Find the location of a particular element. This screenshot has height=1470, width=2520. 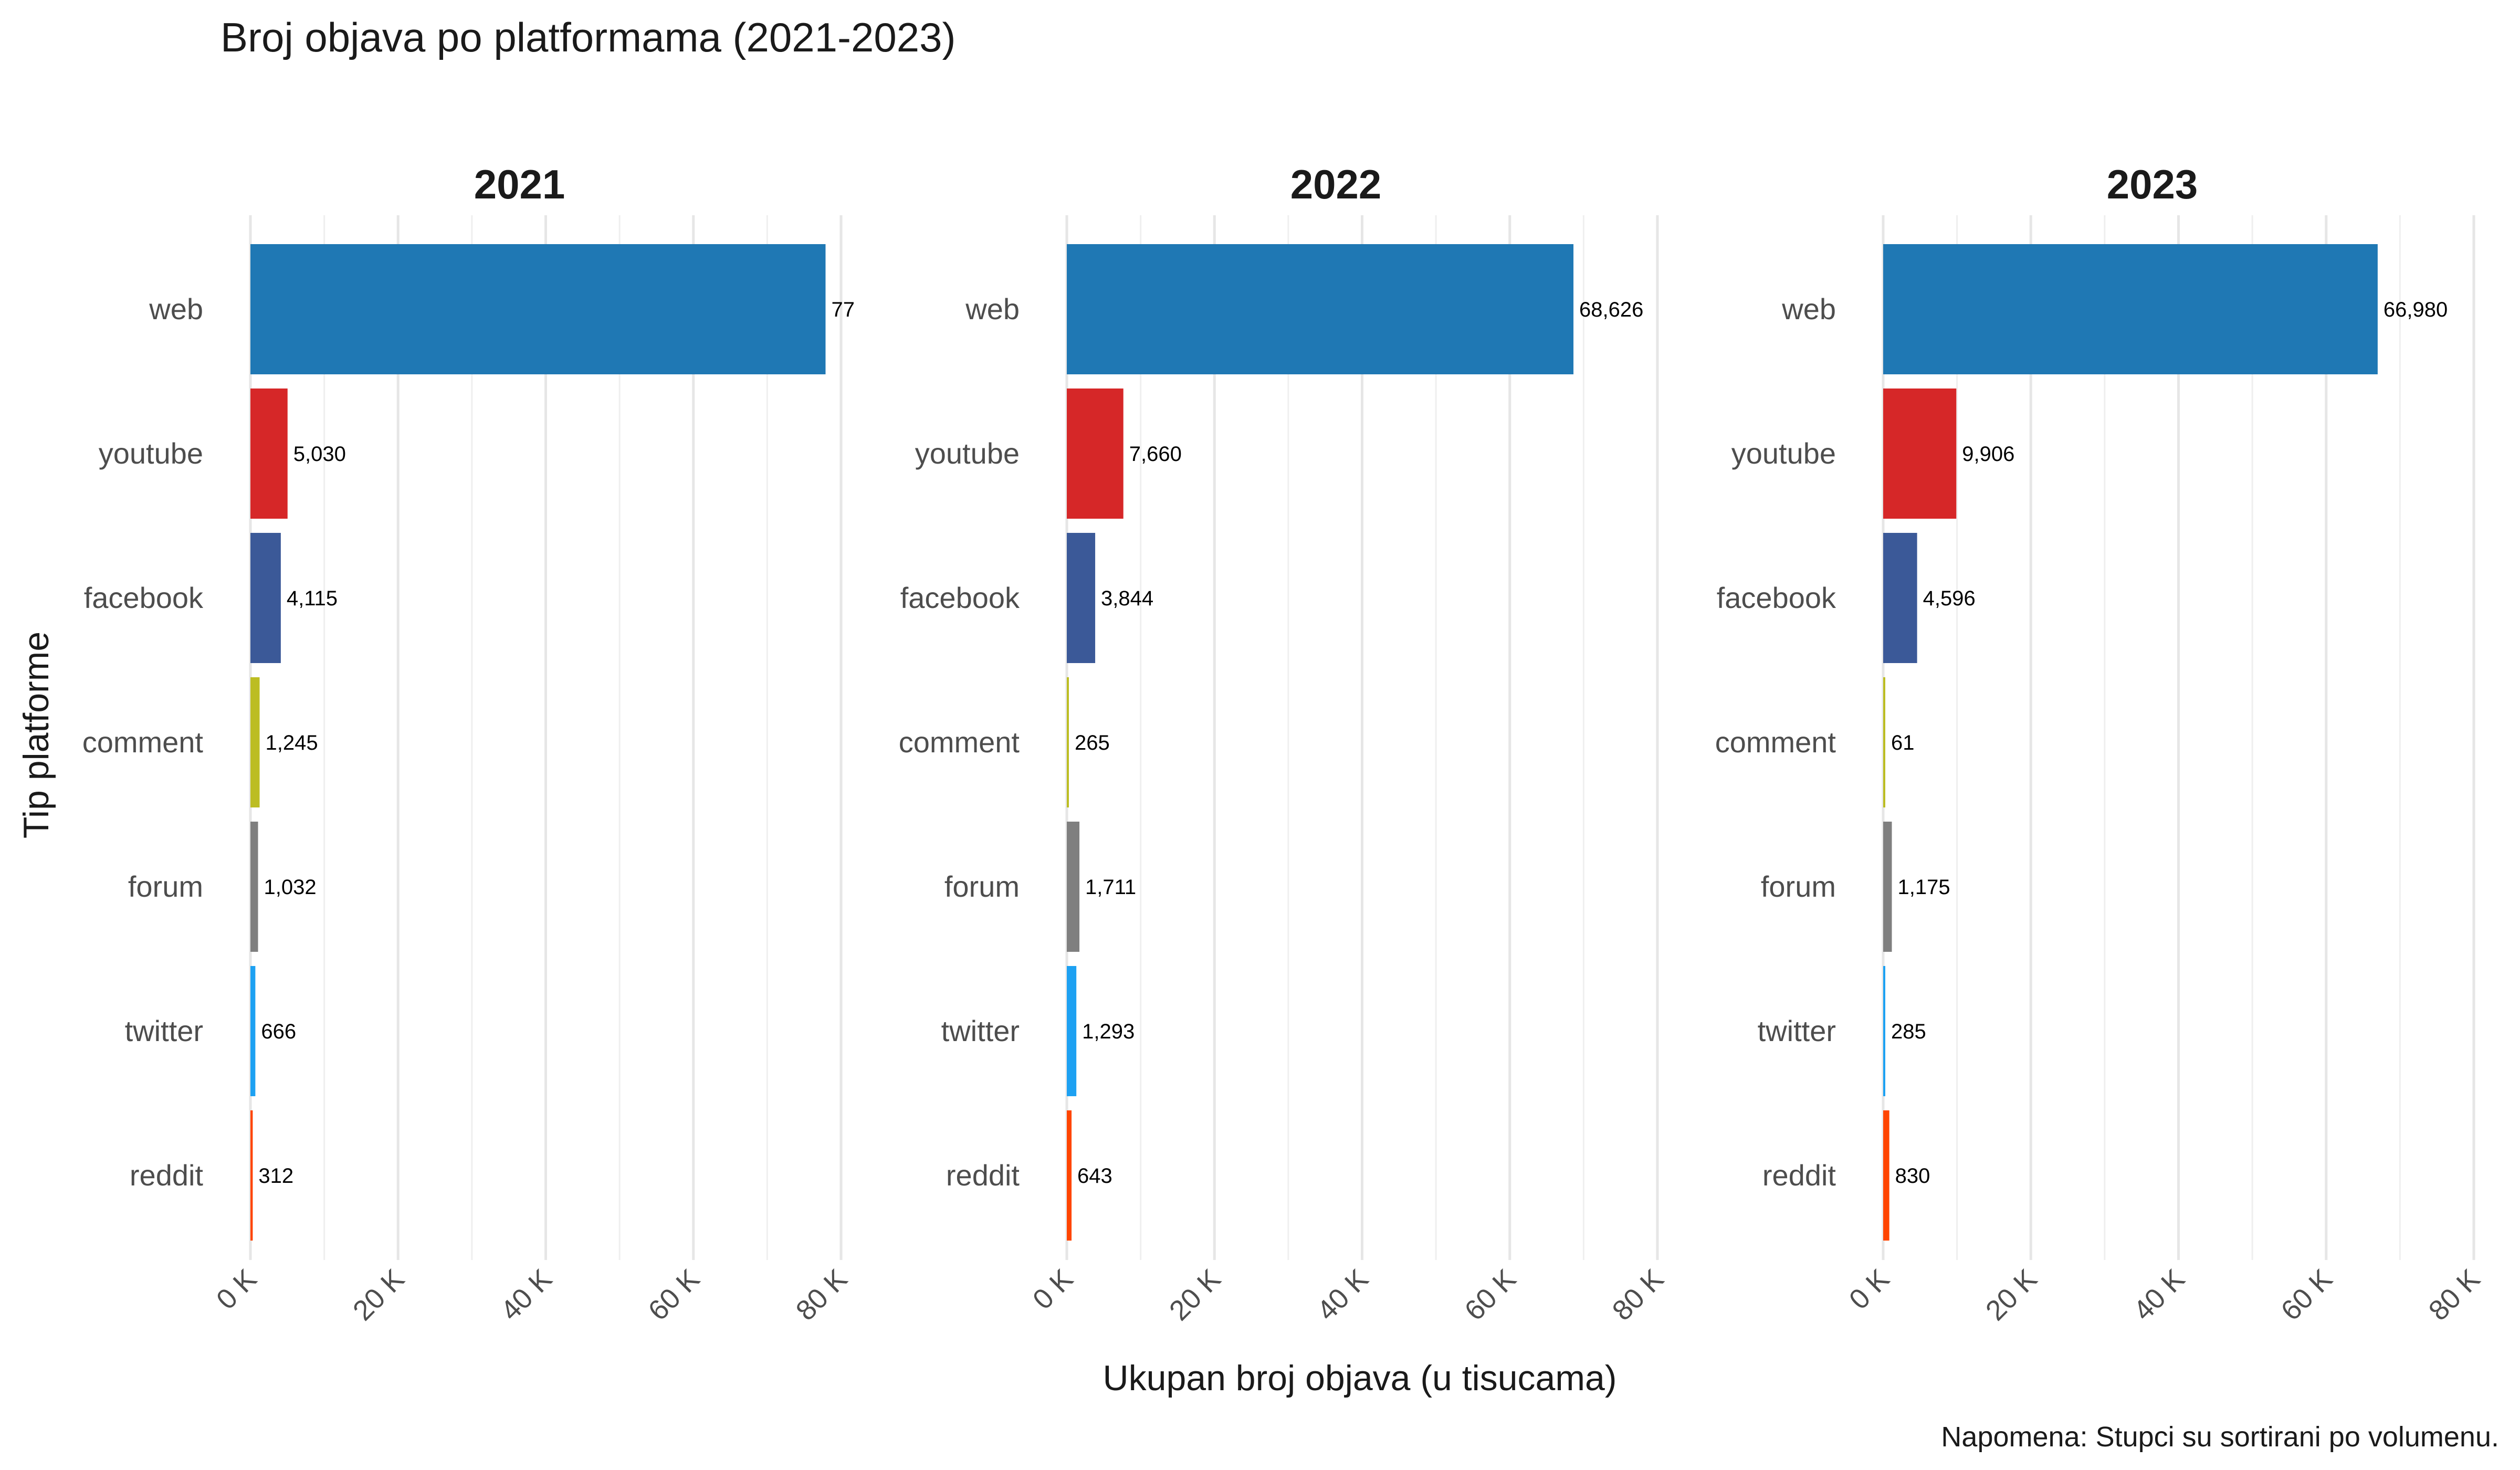

value-label-web: 68,626 is located at coordinates (1611, 309).